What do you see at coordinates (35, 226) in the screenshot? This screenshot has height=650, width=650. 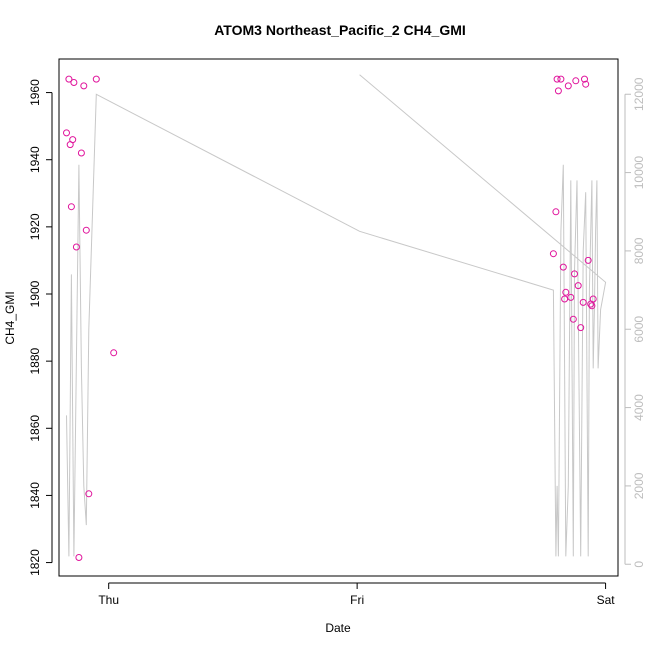 I see `left-tick-label: 1920` at bounding box center [35, 226].